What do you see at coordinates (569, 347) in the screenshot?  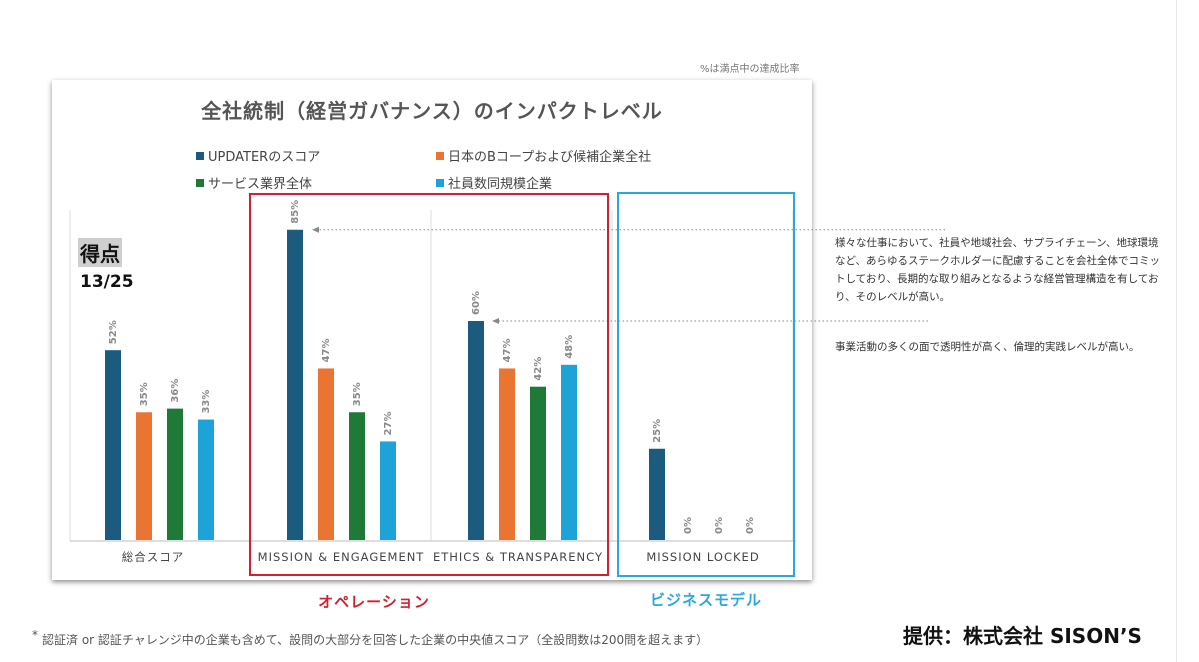 I see `data-label-2-3: 48%` at bounding box center [569, 347].